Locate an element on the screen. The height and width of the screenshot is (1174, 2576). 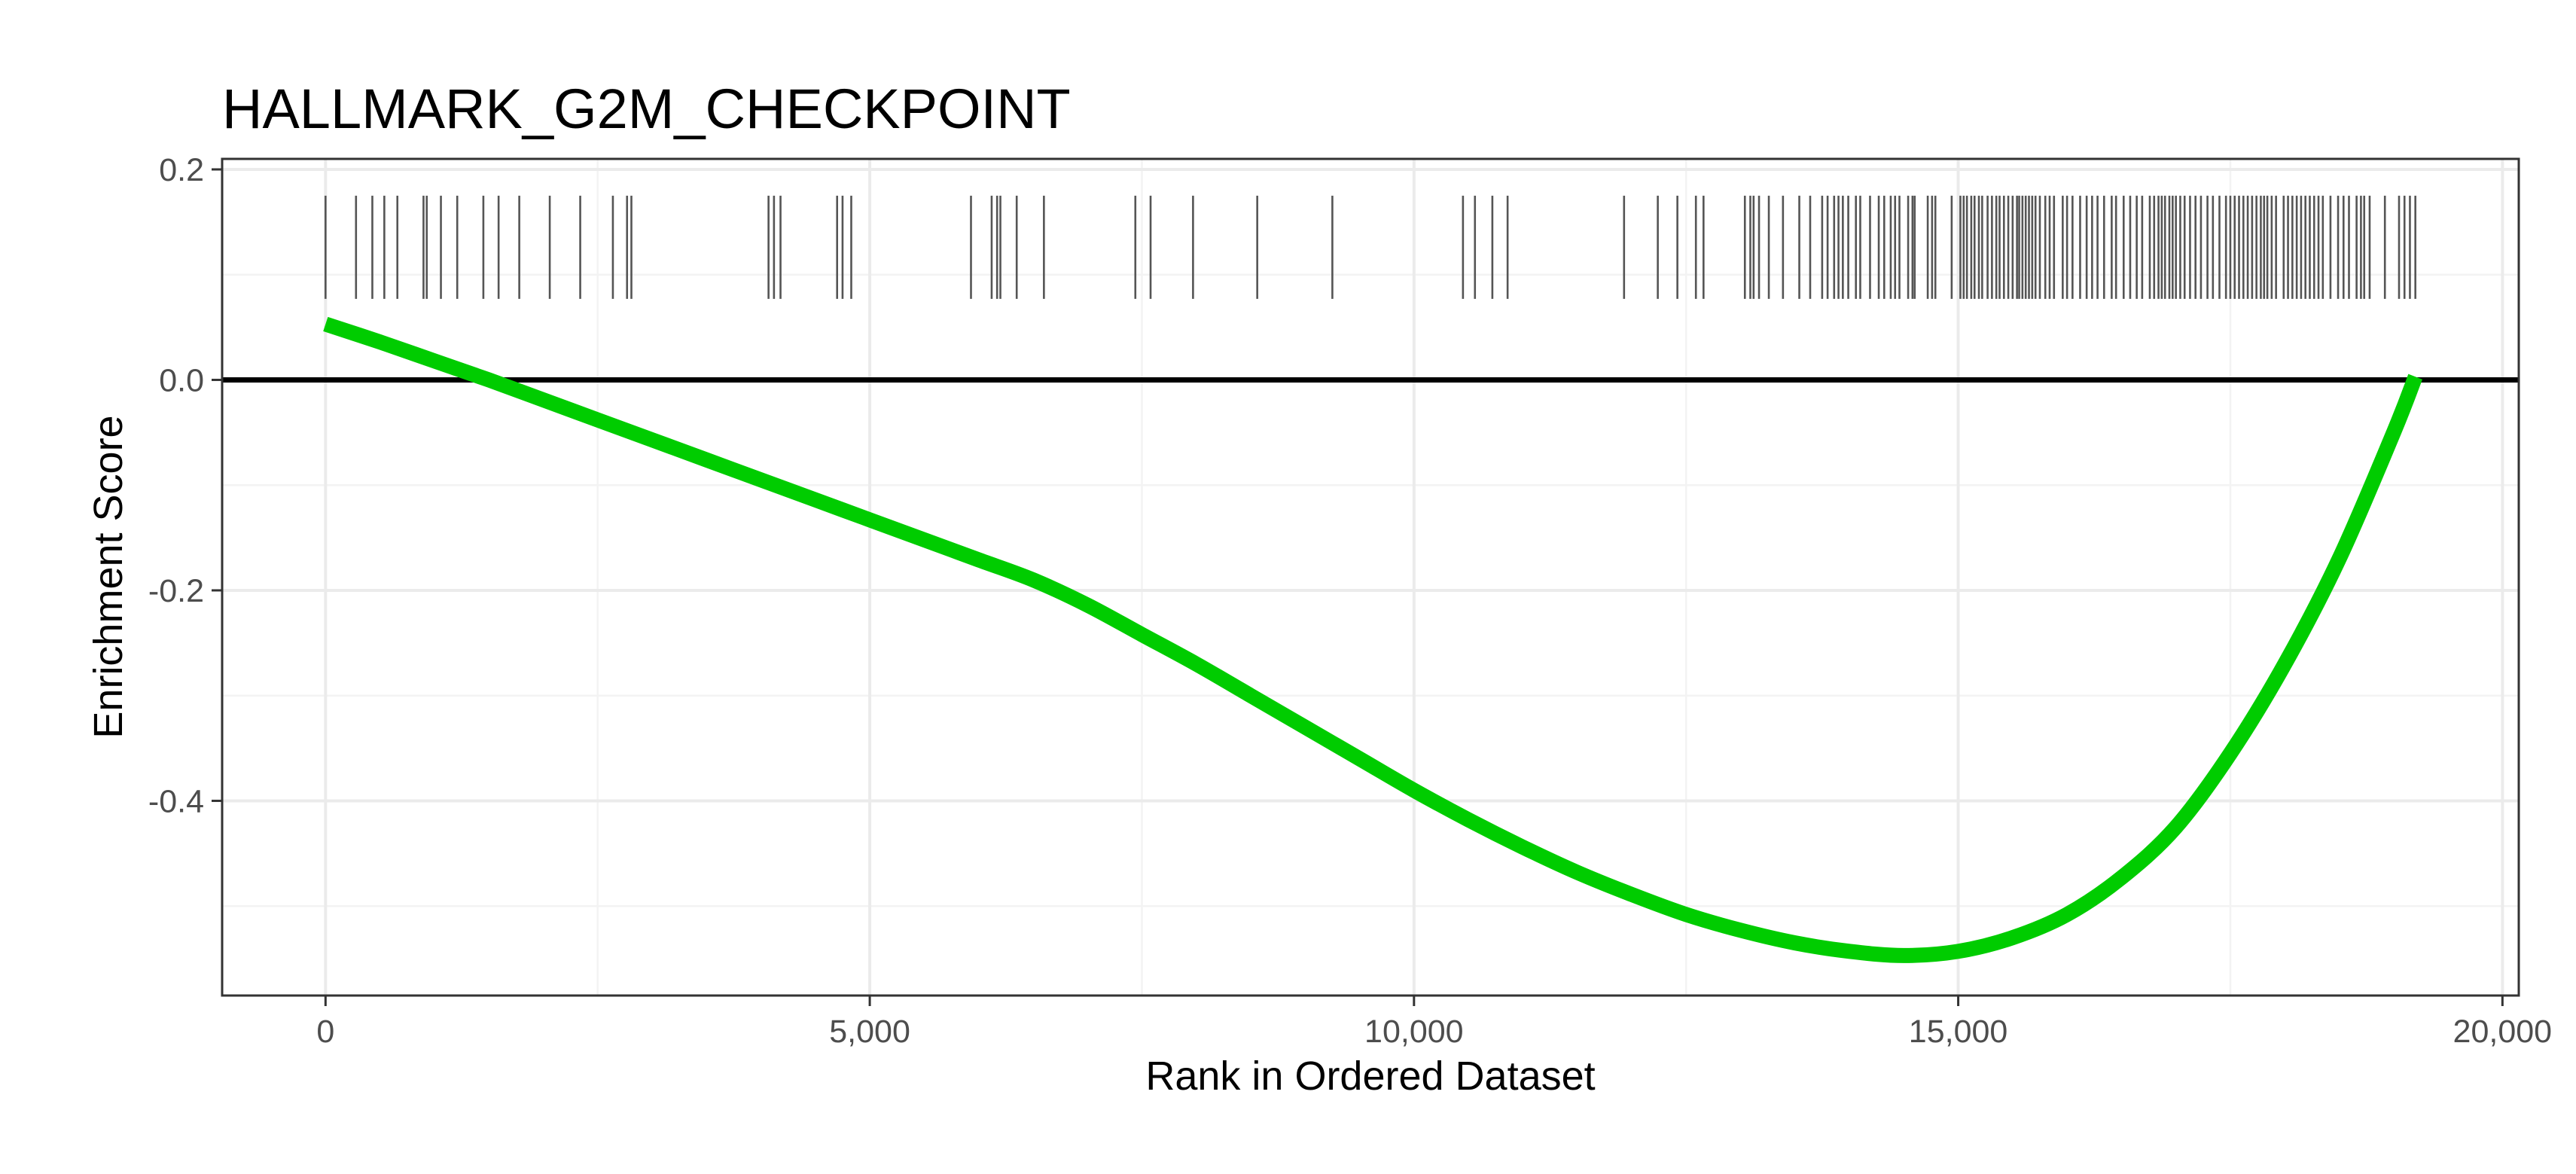
chart-title: HALLMARK_G2M_CHECKPOINT is located at coordinates (646, 109).